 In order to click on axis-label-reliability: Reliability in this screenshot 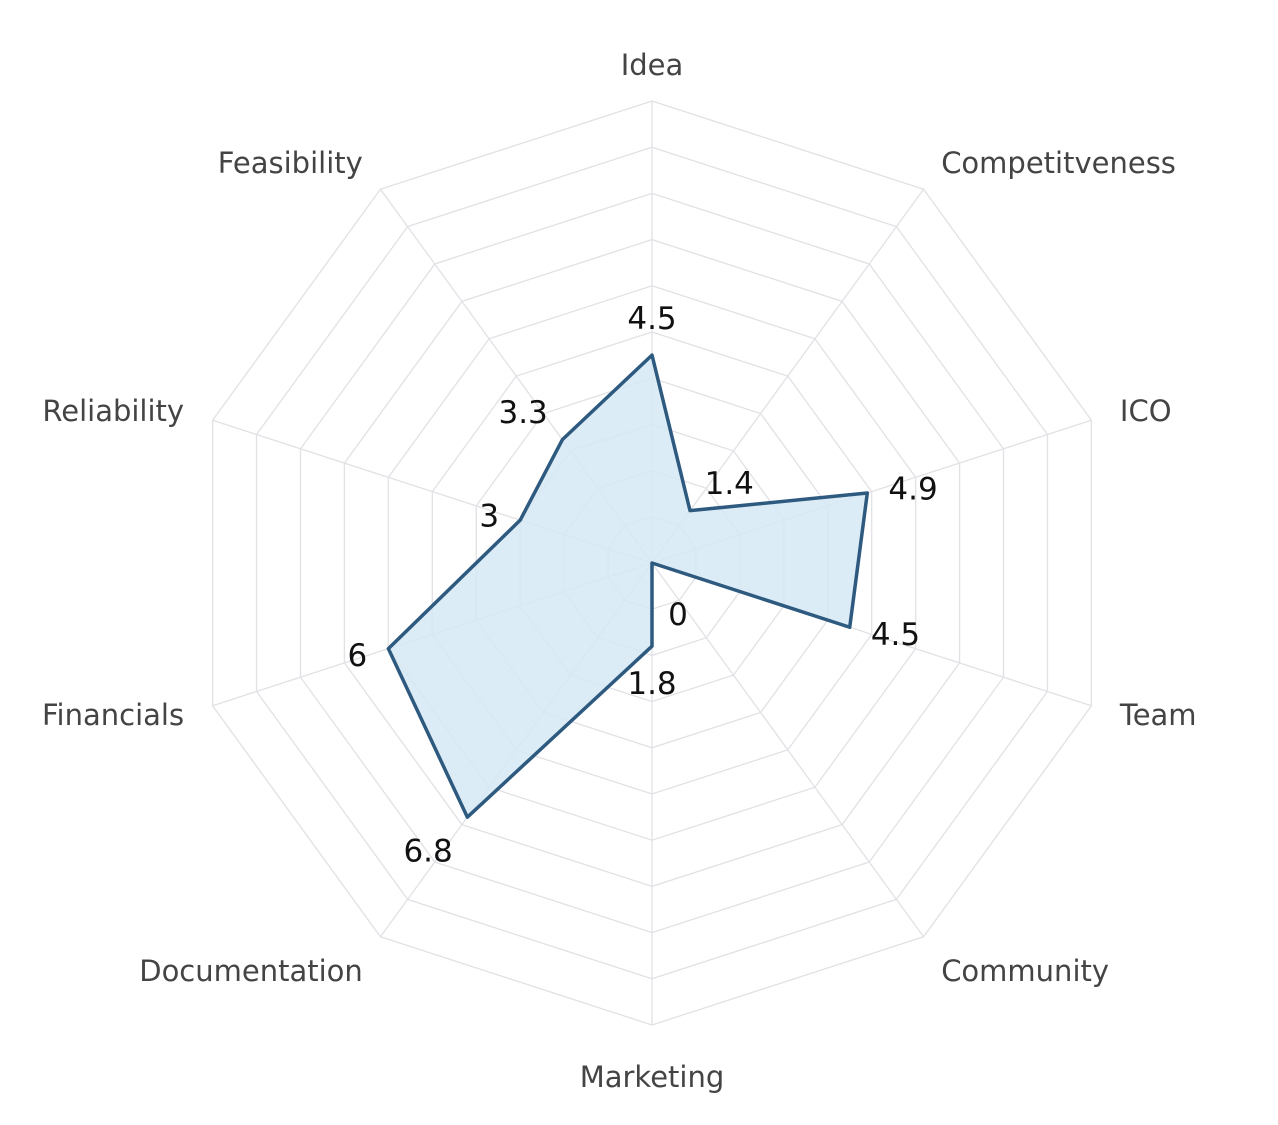, I will do `click(113, 411)`.